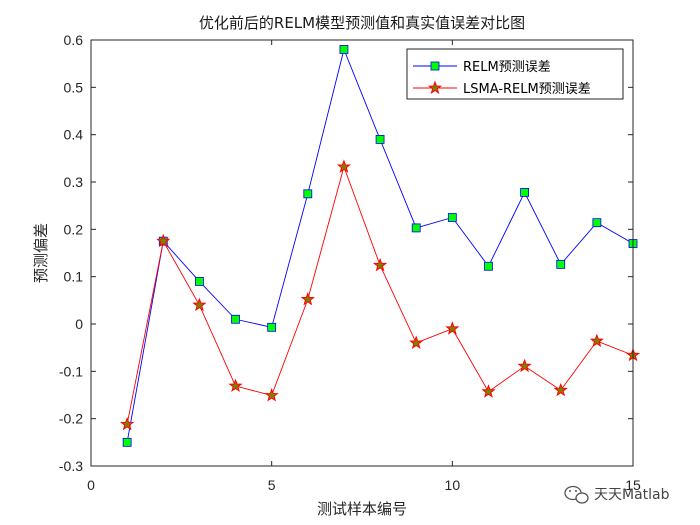 This screenshot has height=525, width=700. What do you see at coordinates (74, 182) in the screenshot?
I see `y-tick-label: 0.3` at bounding box center [74, 182].